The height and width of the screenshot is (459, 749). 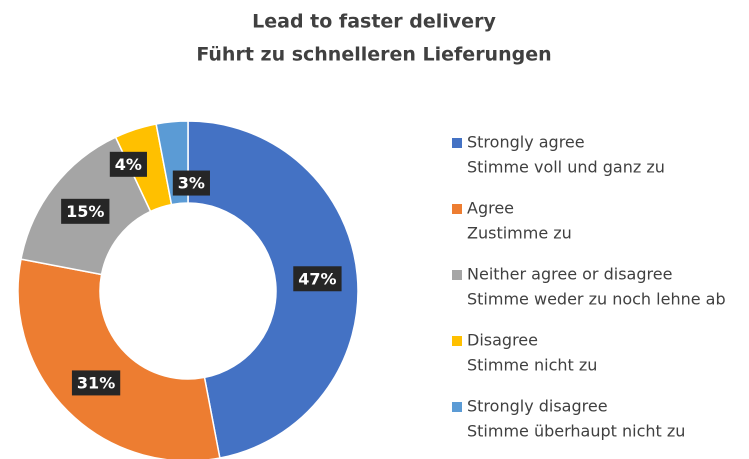 What do you see at coordinates (502, 340) in the screenshot?
I see `legend-label: Disagree` at bounding box center [502, 340].